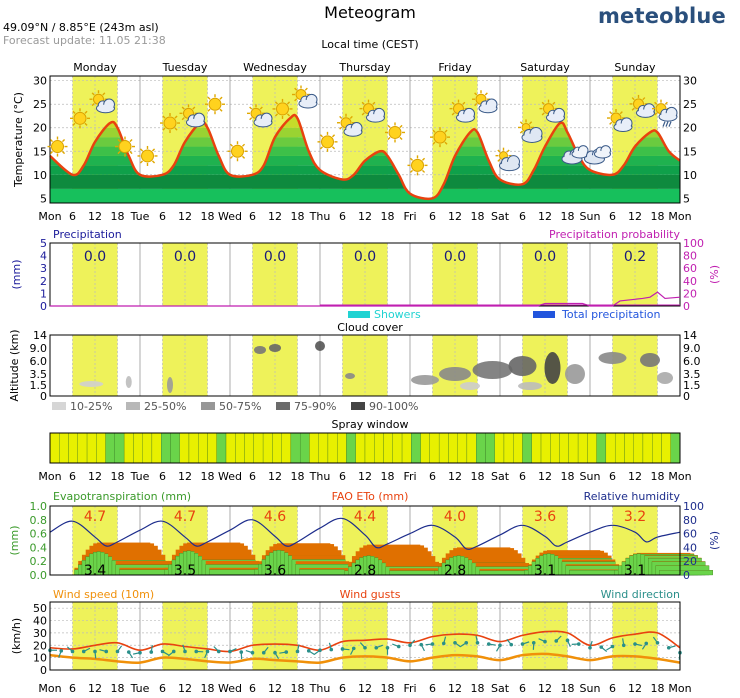 Image resolution: width=740 pixels, height=698 pixels. Describe the element at coordinates (690, 268) in the screenshot. I see `precipitation-probability-y-tick-label: 60` at that location.